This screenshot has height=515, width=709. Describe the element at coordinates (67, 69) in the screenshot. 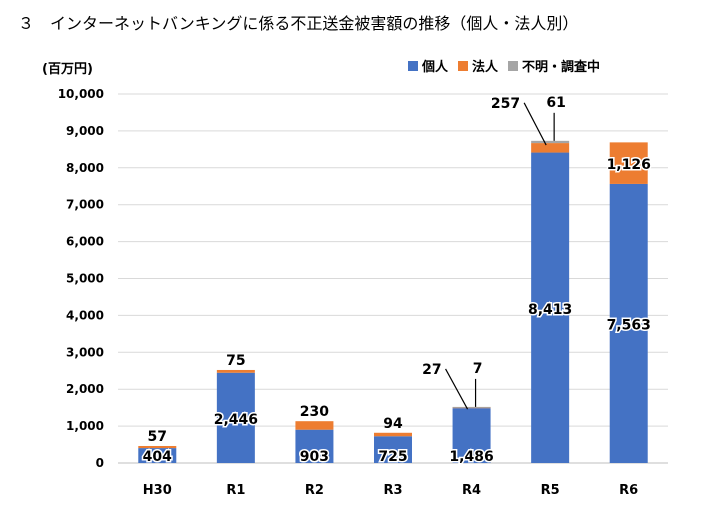

I see `y-axis-unit: (百万円)` at that location.